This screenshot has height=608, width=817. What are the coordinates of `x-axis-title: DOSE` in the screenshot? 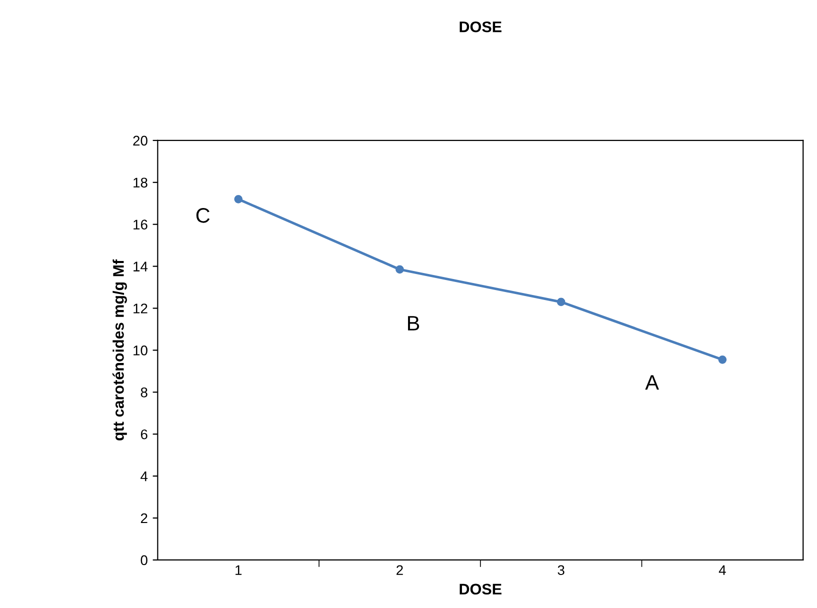 It's located at (481, 589).